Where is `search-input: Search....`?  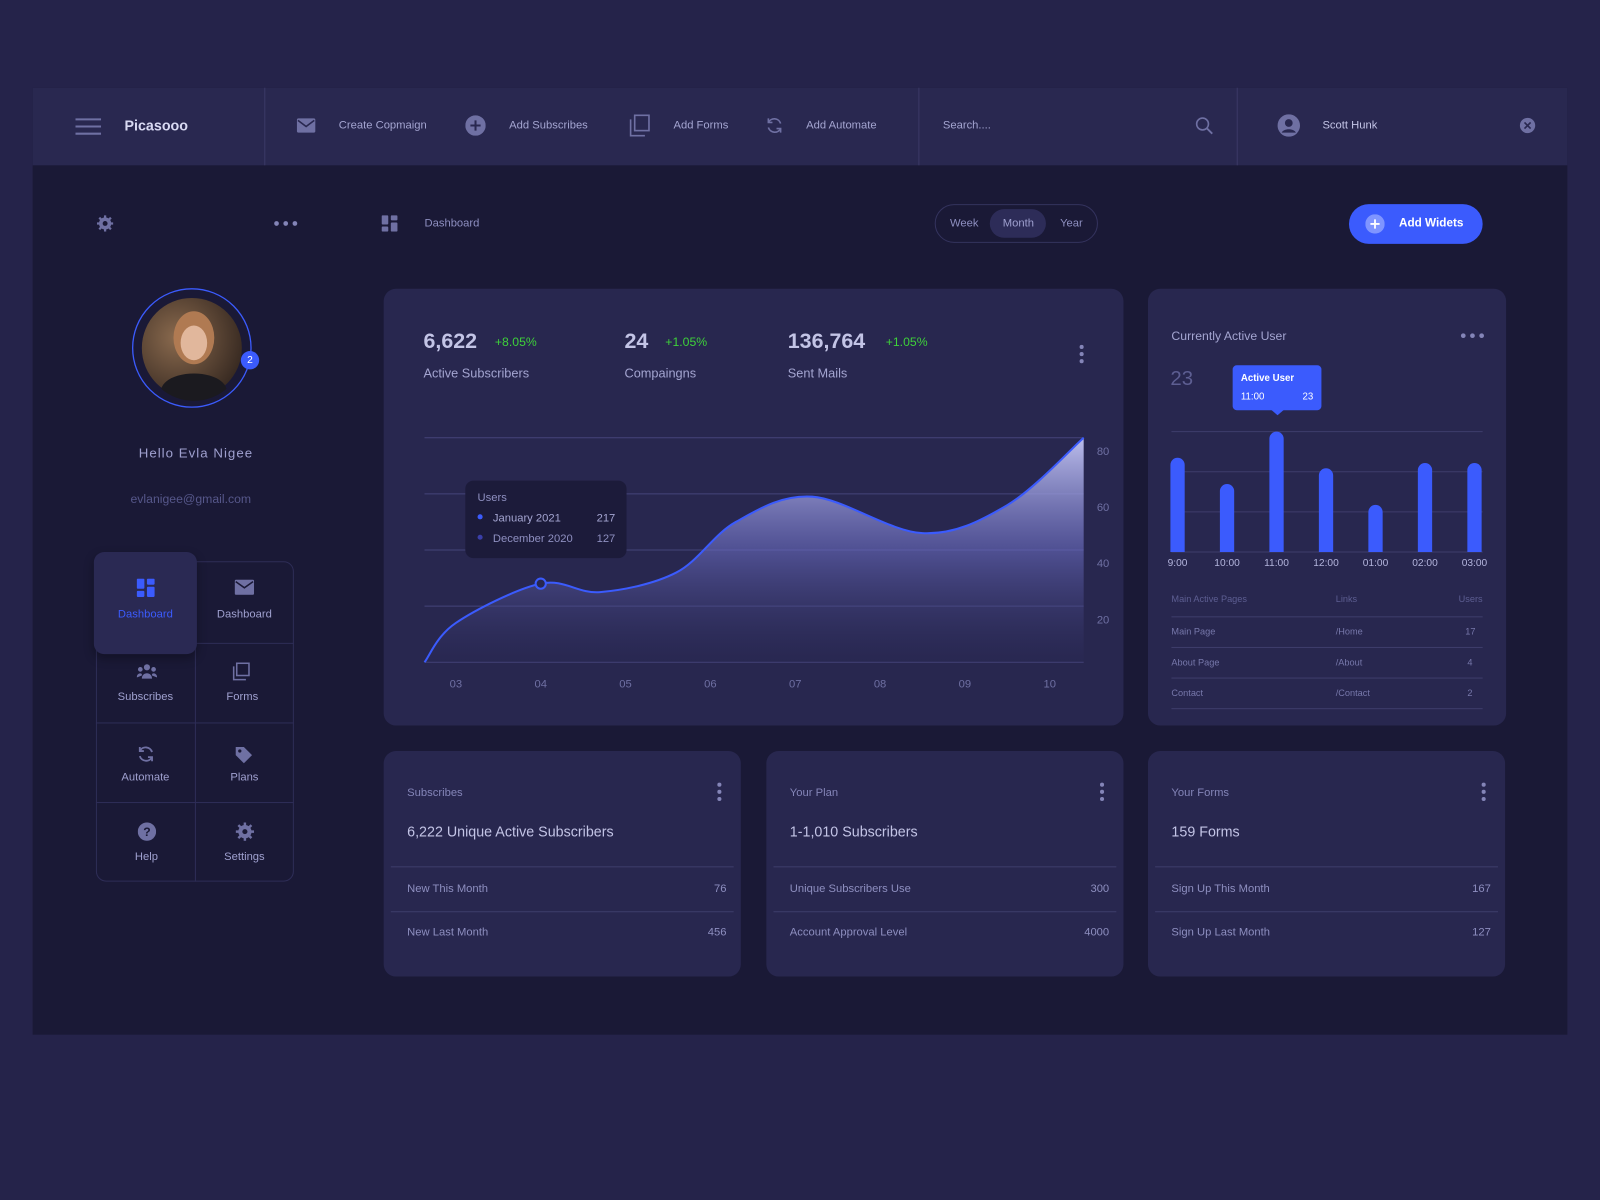 search-input: Search.... is located at coordinates (966, 125).